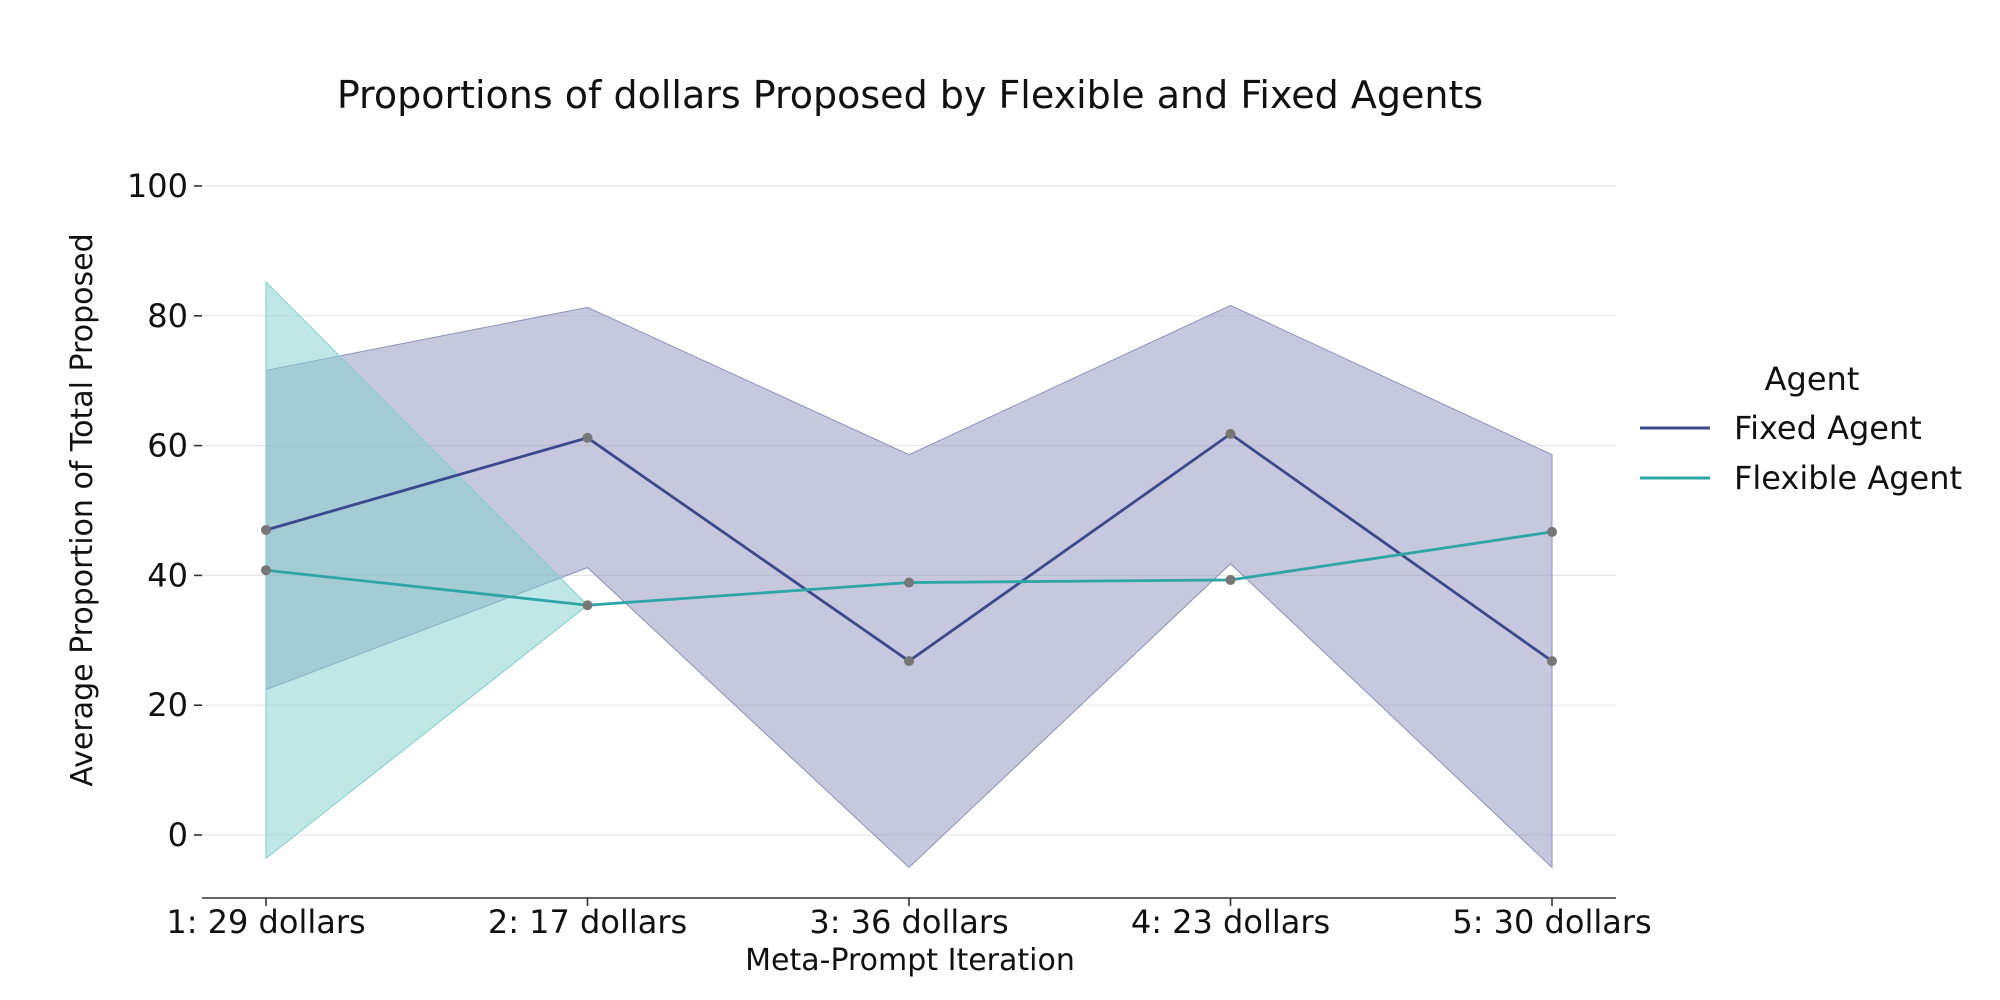 This screenshot has height=1000, width=2000. Describe the element at coordinates (587, 922) in the screenshot. I see `x-tick-label: 2: 17 dollars` at that location.